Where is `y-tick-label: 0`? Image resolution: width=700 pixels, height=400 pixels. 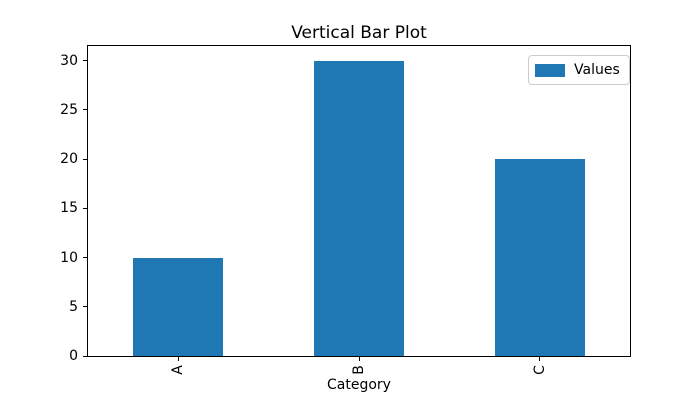
y-tick-label: 0 is located at coordinates (73, 356).